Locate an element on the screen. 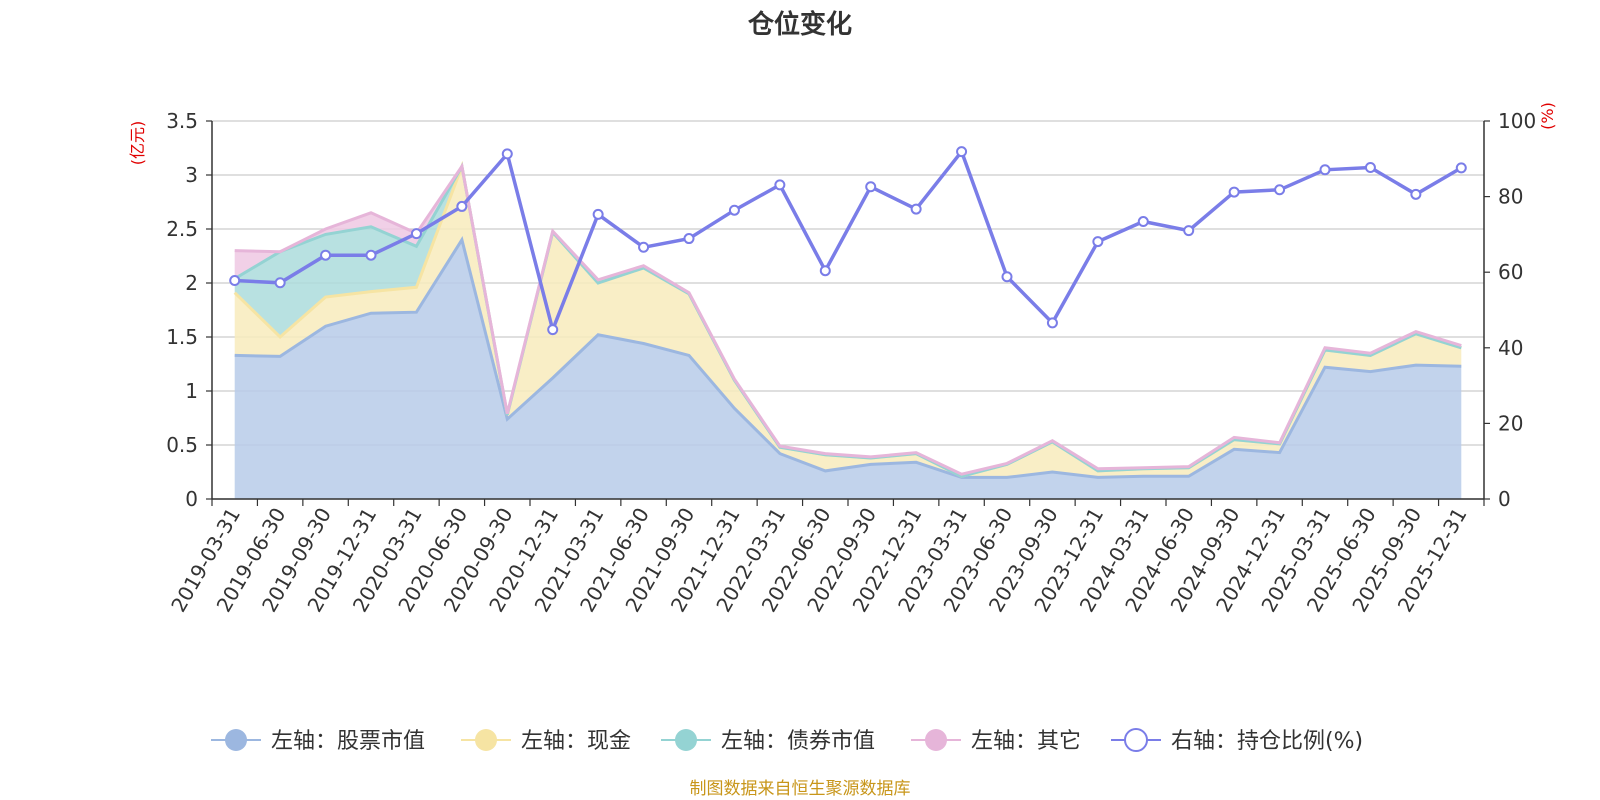 This screenshot has height=800, width=1600. legend-label: 右轴：持仓比例(%) is located at coordinates (1267, 741).